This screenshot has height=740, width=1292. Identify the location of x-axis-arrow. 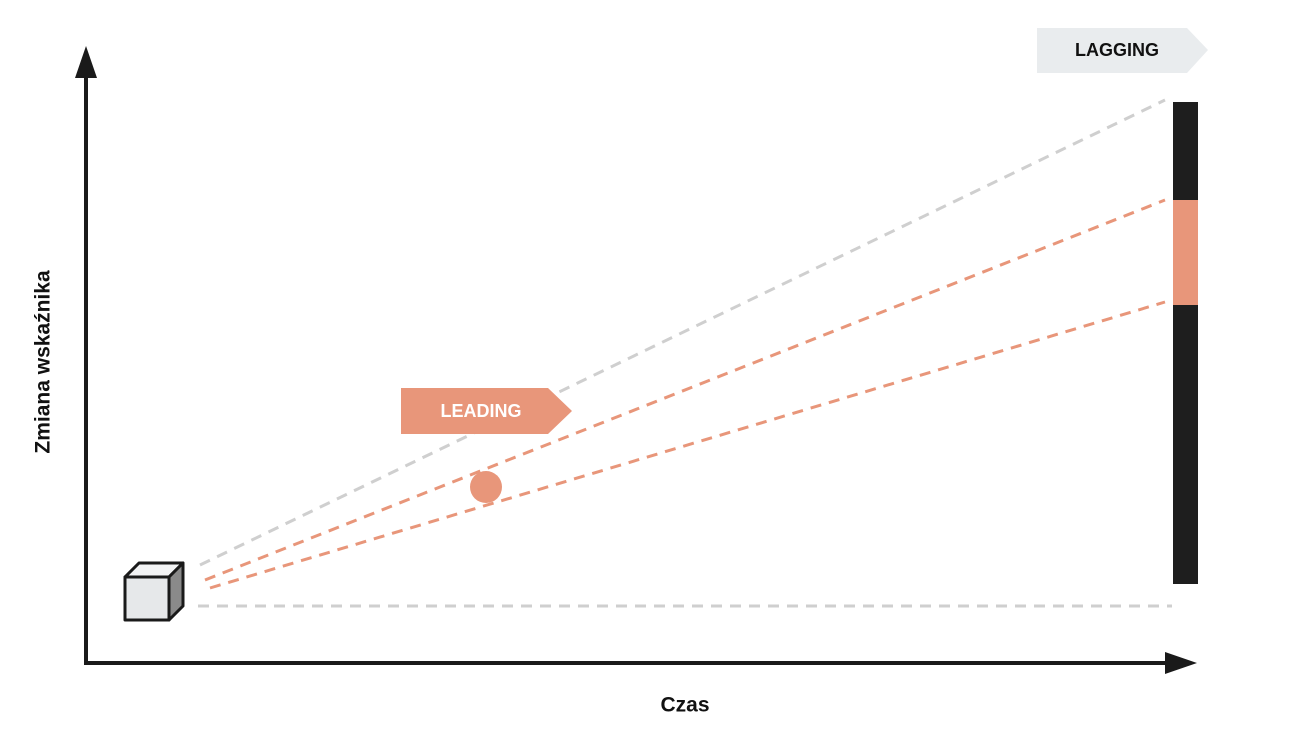
(1181, 663).